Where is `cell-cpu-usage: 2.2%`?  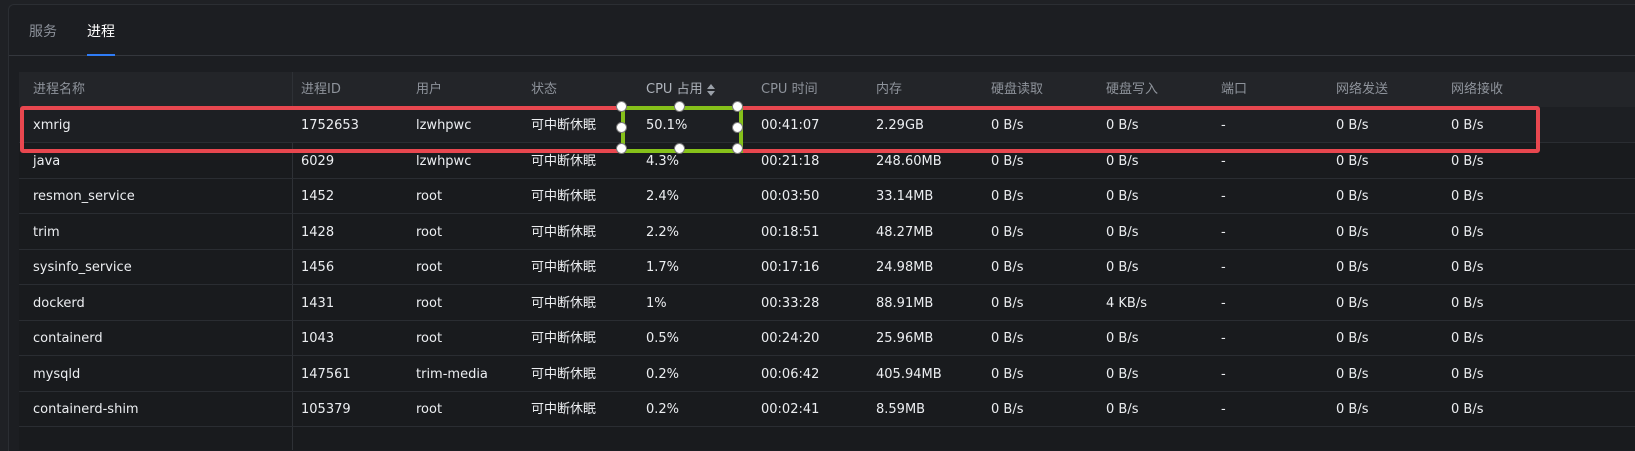
cell-cpu-usage: 2.2% is located at coordinates (663, 232).